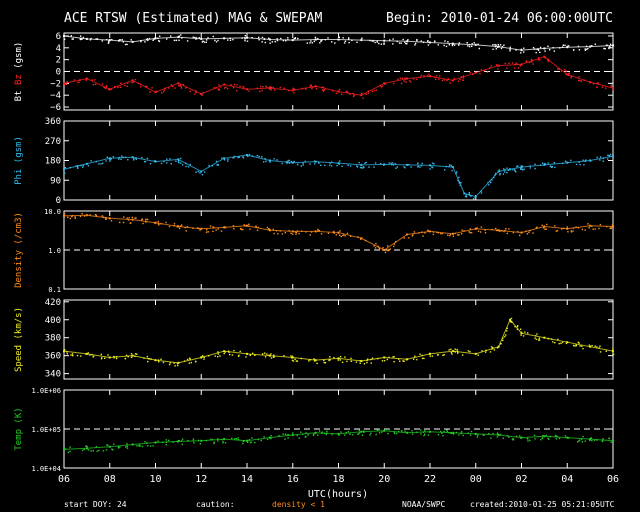  What do you see at coordinates (19, 250) in the screenshot?
I see `y-axis-label-part-swepam-density-0: Density (/cm3)` at bounding box center [19, 250].